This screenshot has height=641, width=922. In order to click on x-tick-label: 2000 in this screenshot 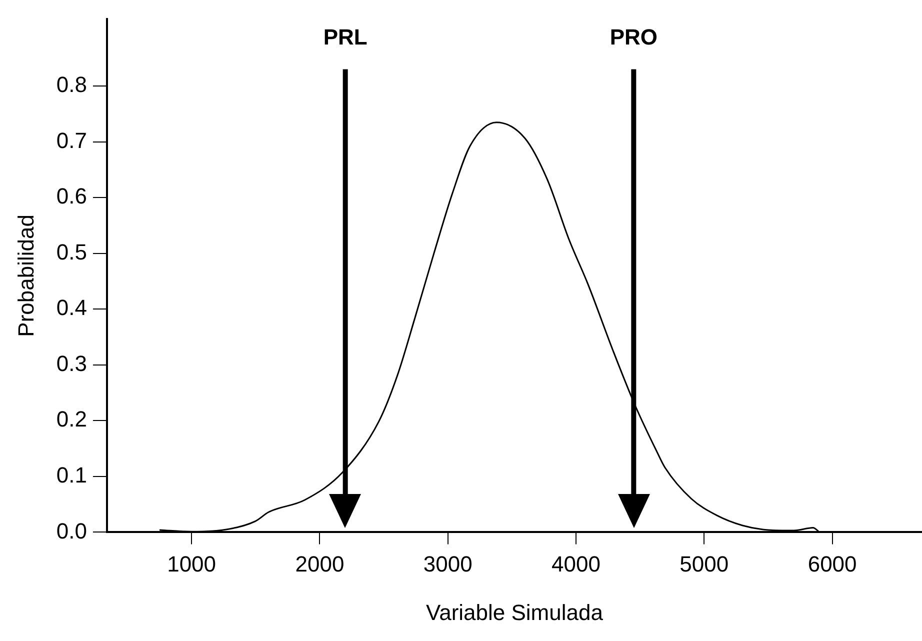, I will do `click(319, 563)`.